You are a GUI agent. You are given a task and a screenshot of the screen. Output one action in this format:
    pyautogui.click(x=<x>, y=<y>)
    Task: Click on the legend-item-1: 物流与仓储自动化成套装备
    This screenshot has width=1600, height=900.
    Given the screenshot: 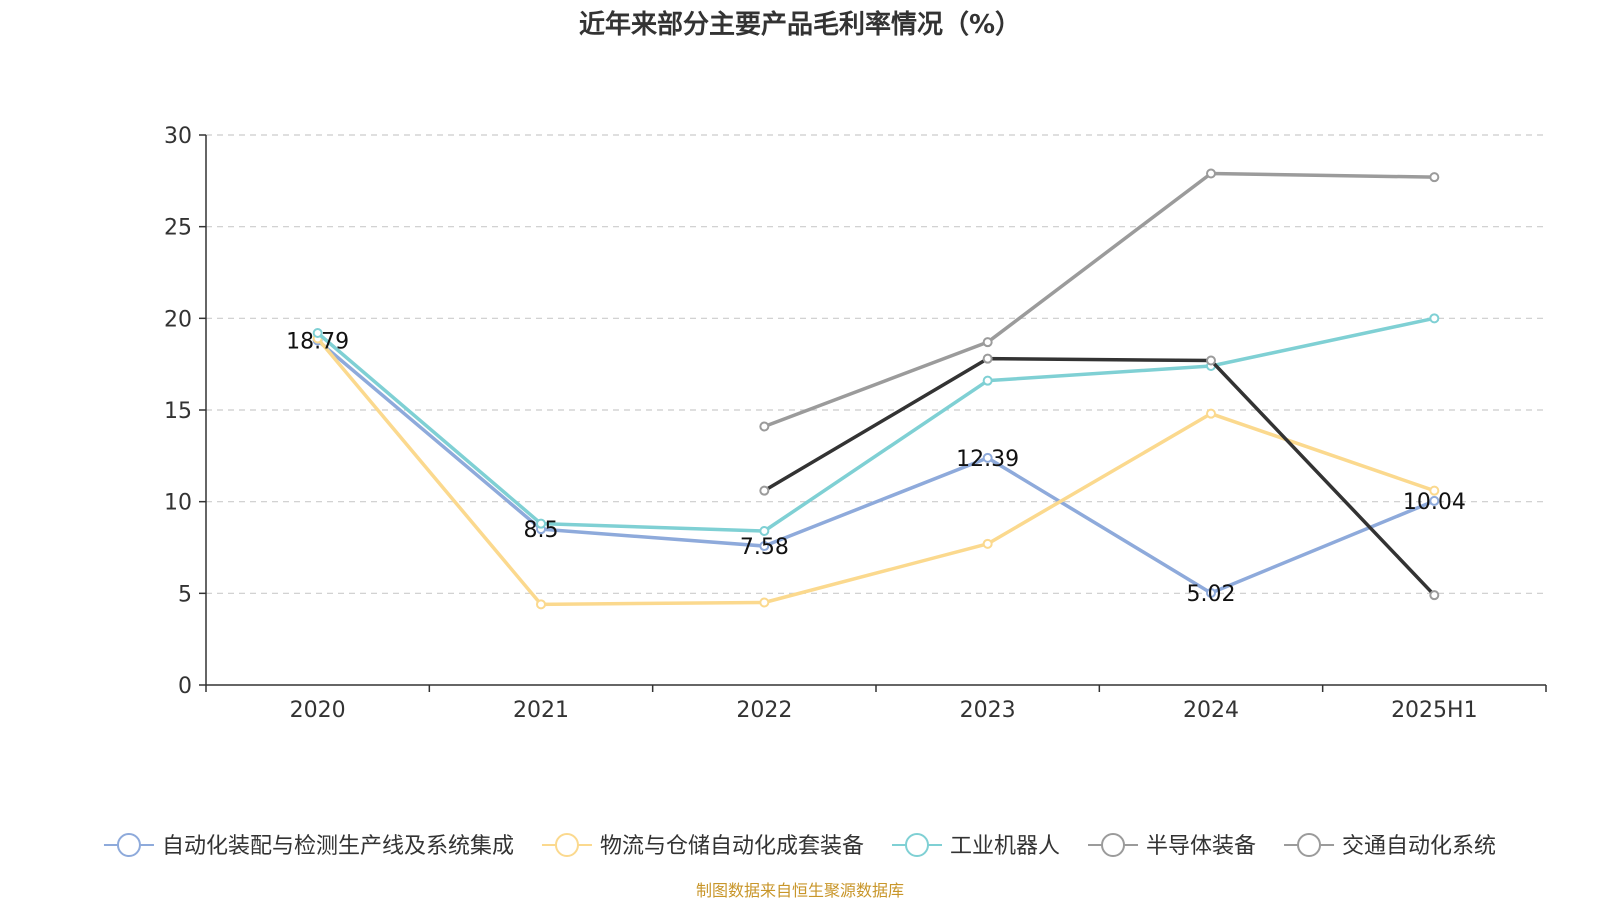 What is the action you would take?
    pyautogui.click(x=702, y=846)
    